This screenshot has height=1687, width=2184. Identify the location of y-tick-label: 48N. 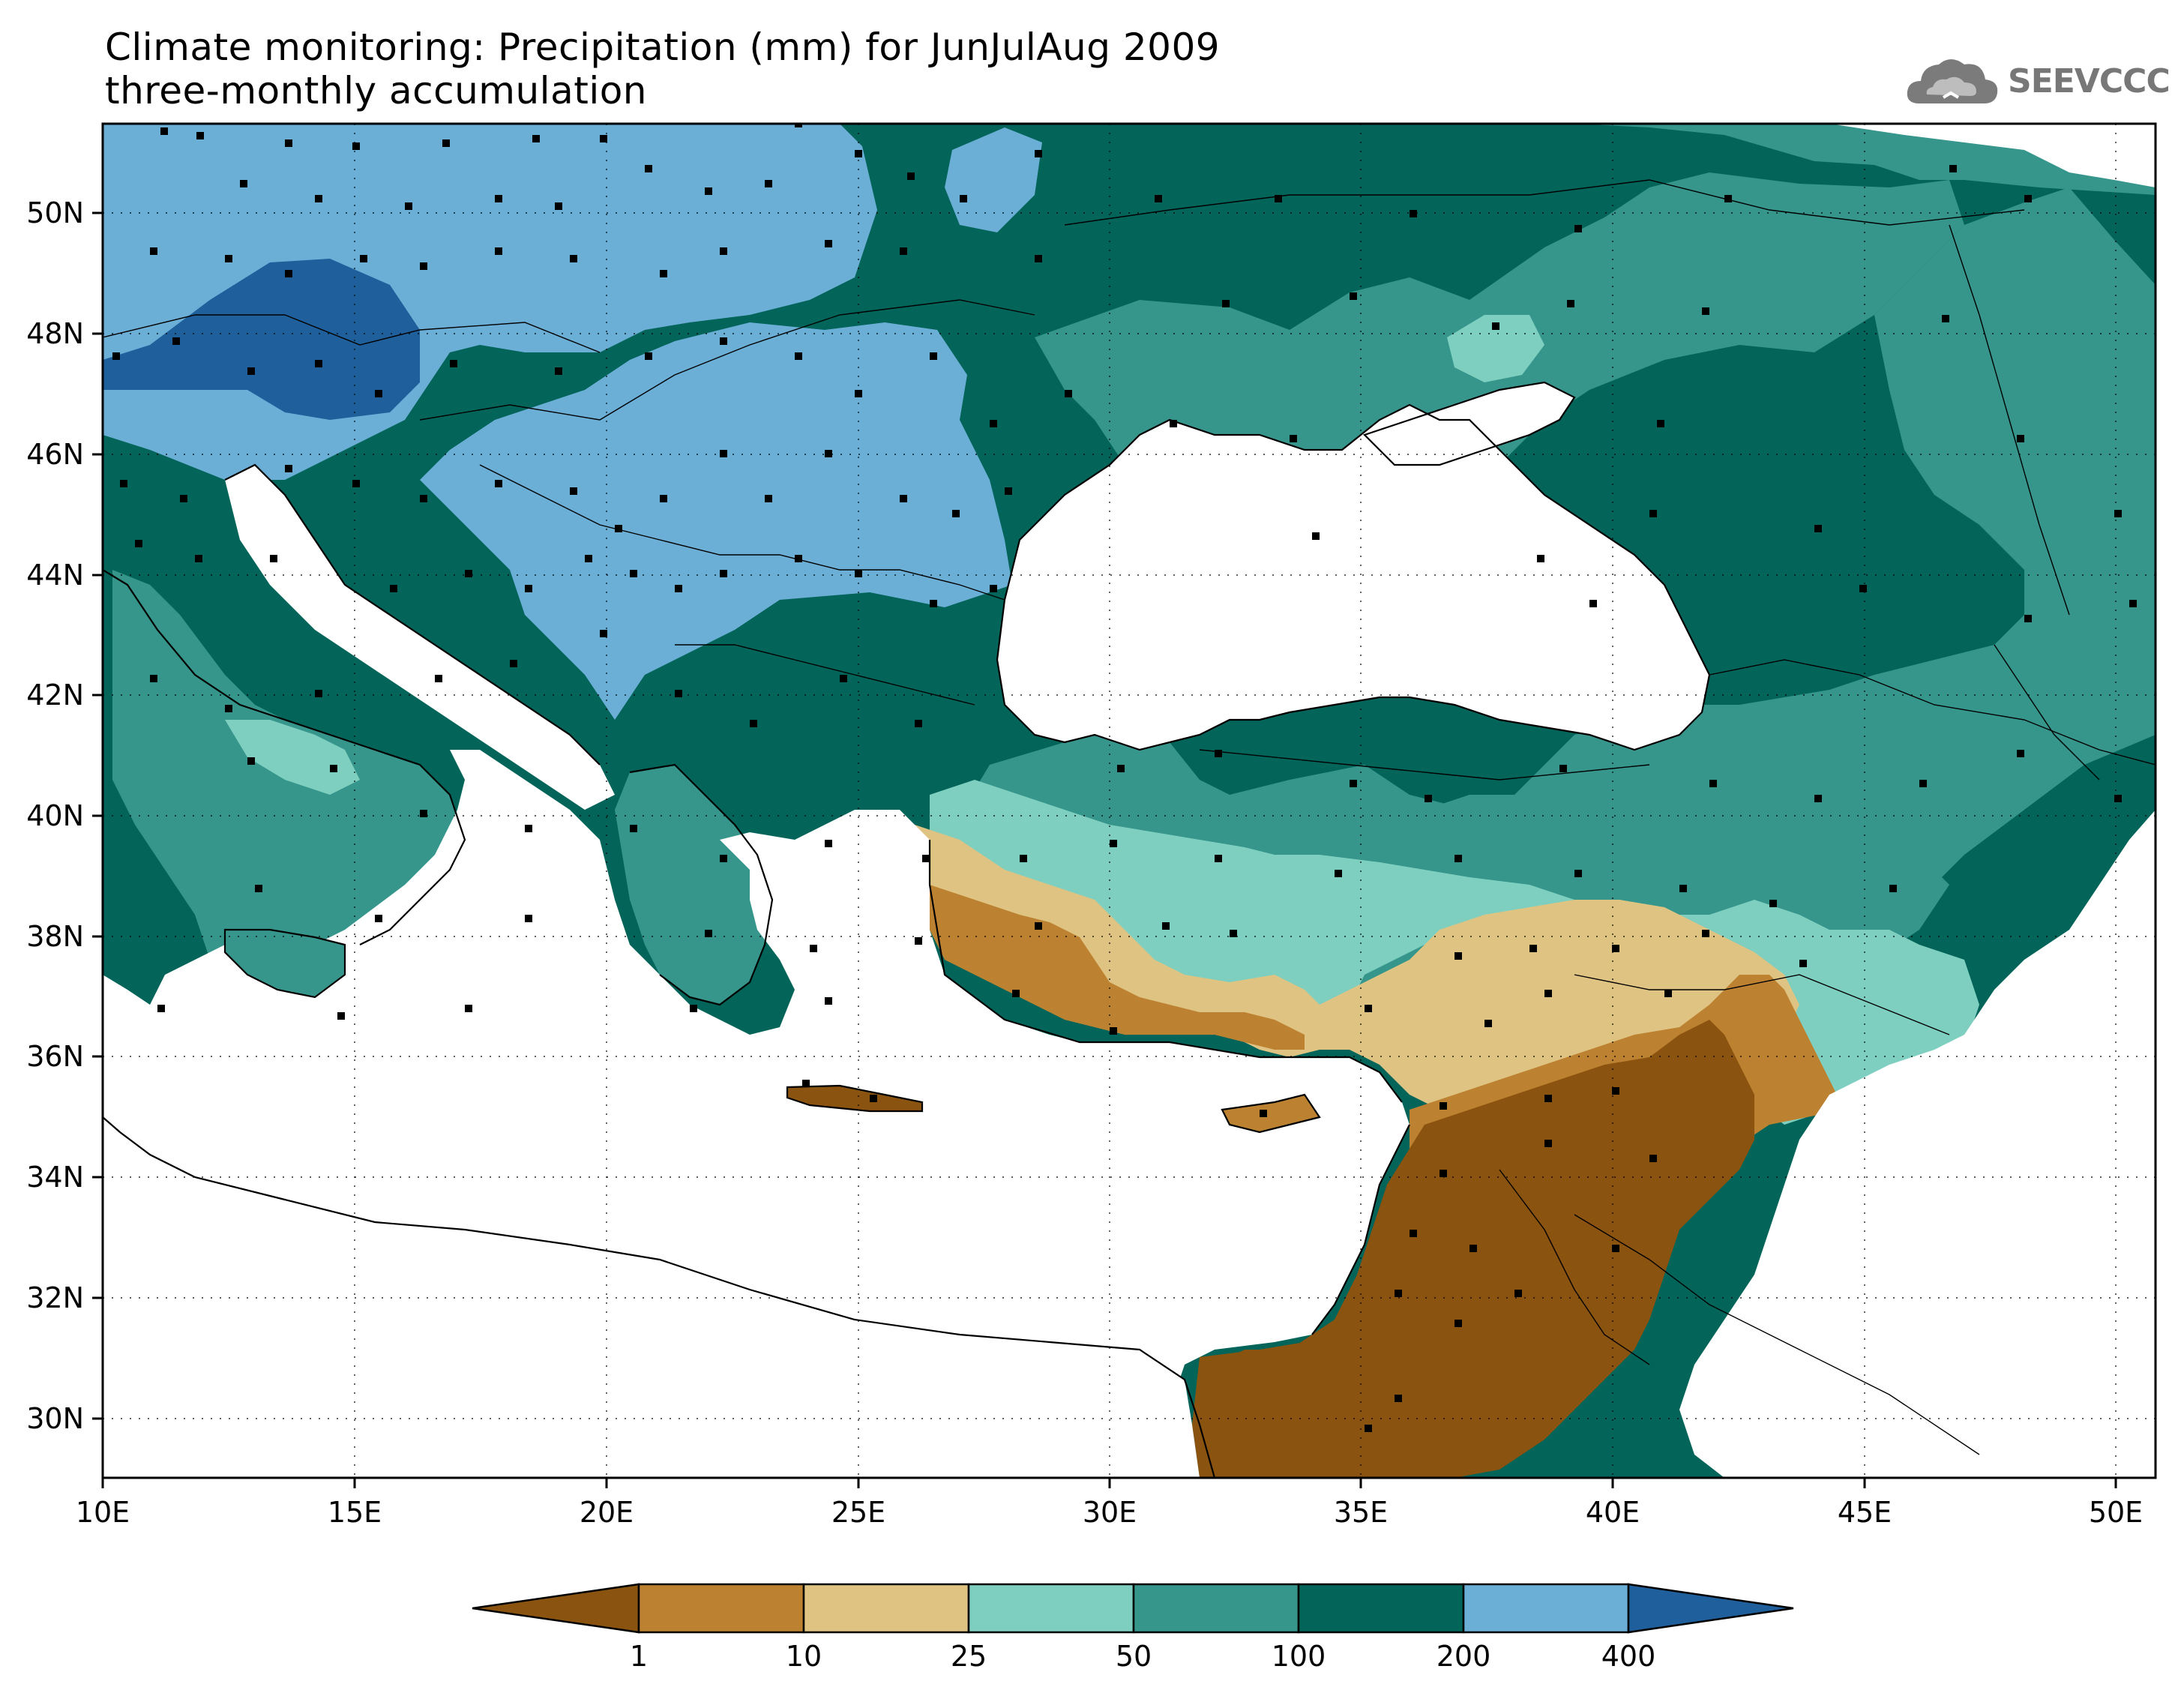
(55, 333).